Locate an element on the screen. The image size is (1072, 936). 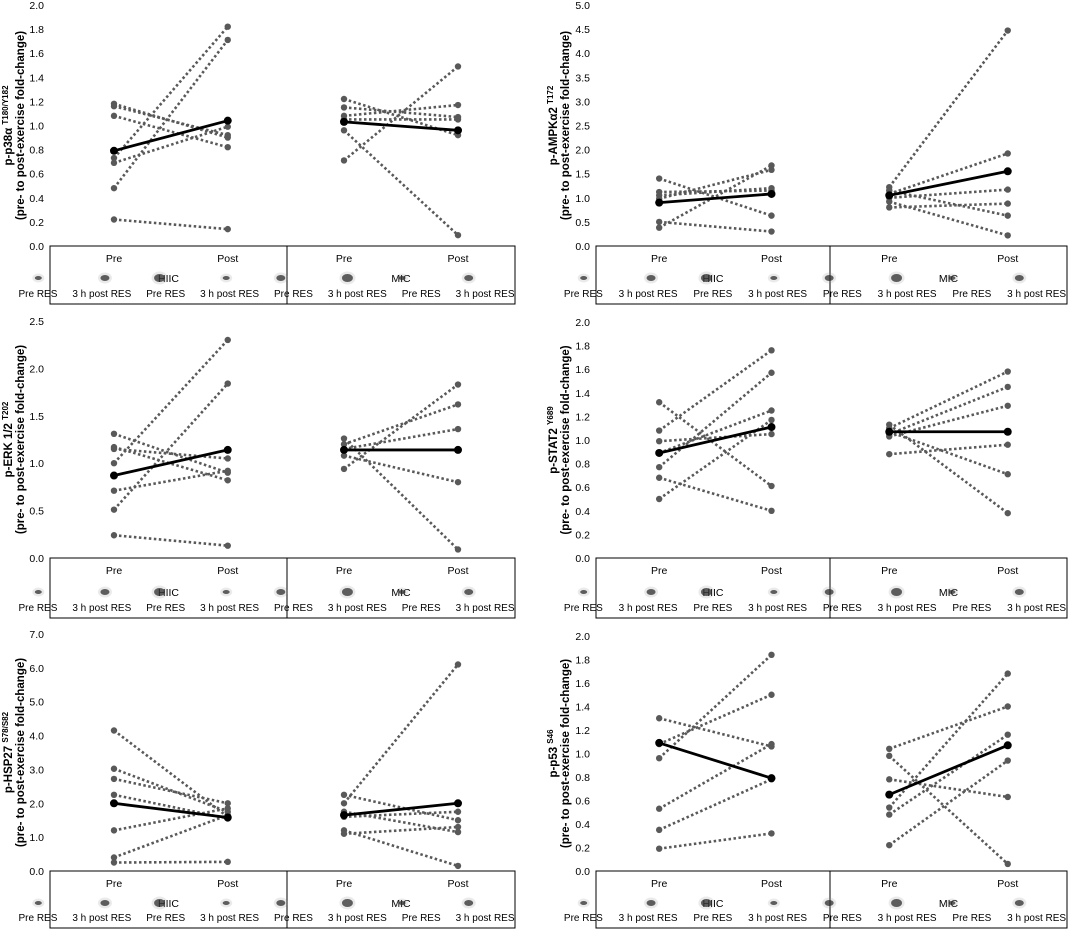
y-axis-label: p-HSP27 S78/S82 is located at coordinates (8, 752).